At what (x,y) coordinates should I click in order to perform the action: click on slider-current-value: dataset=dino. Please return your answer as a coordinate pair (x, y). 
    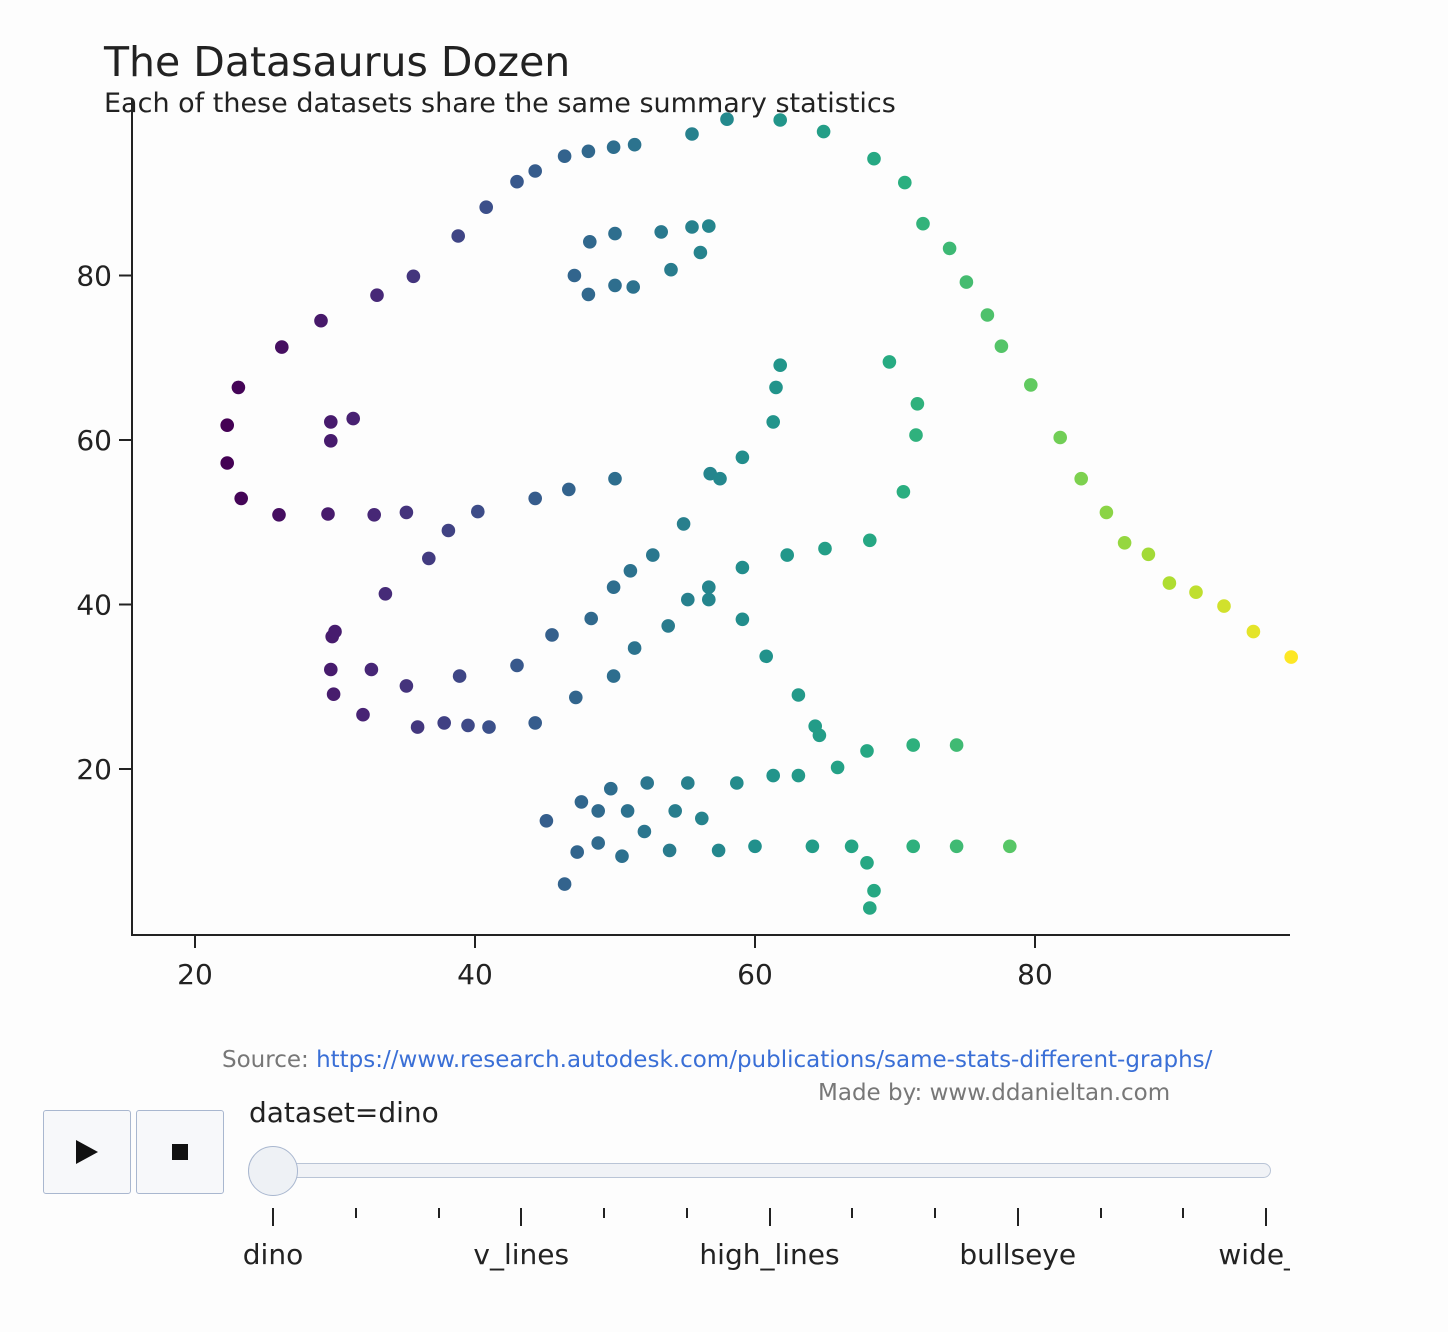
    Looking at the image, I should click on (344, 1112).